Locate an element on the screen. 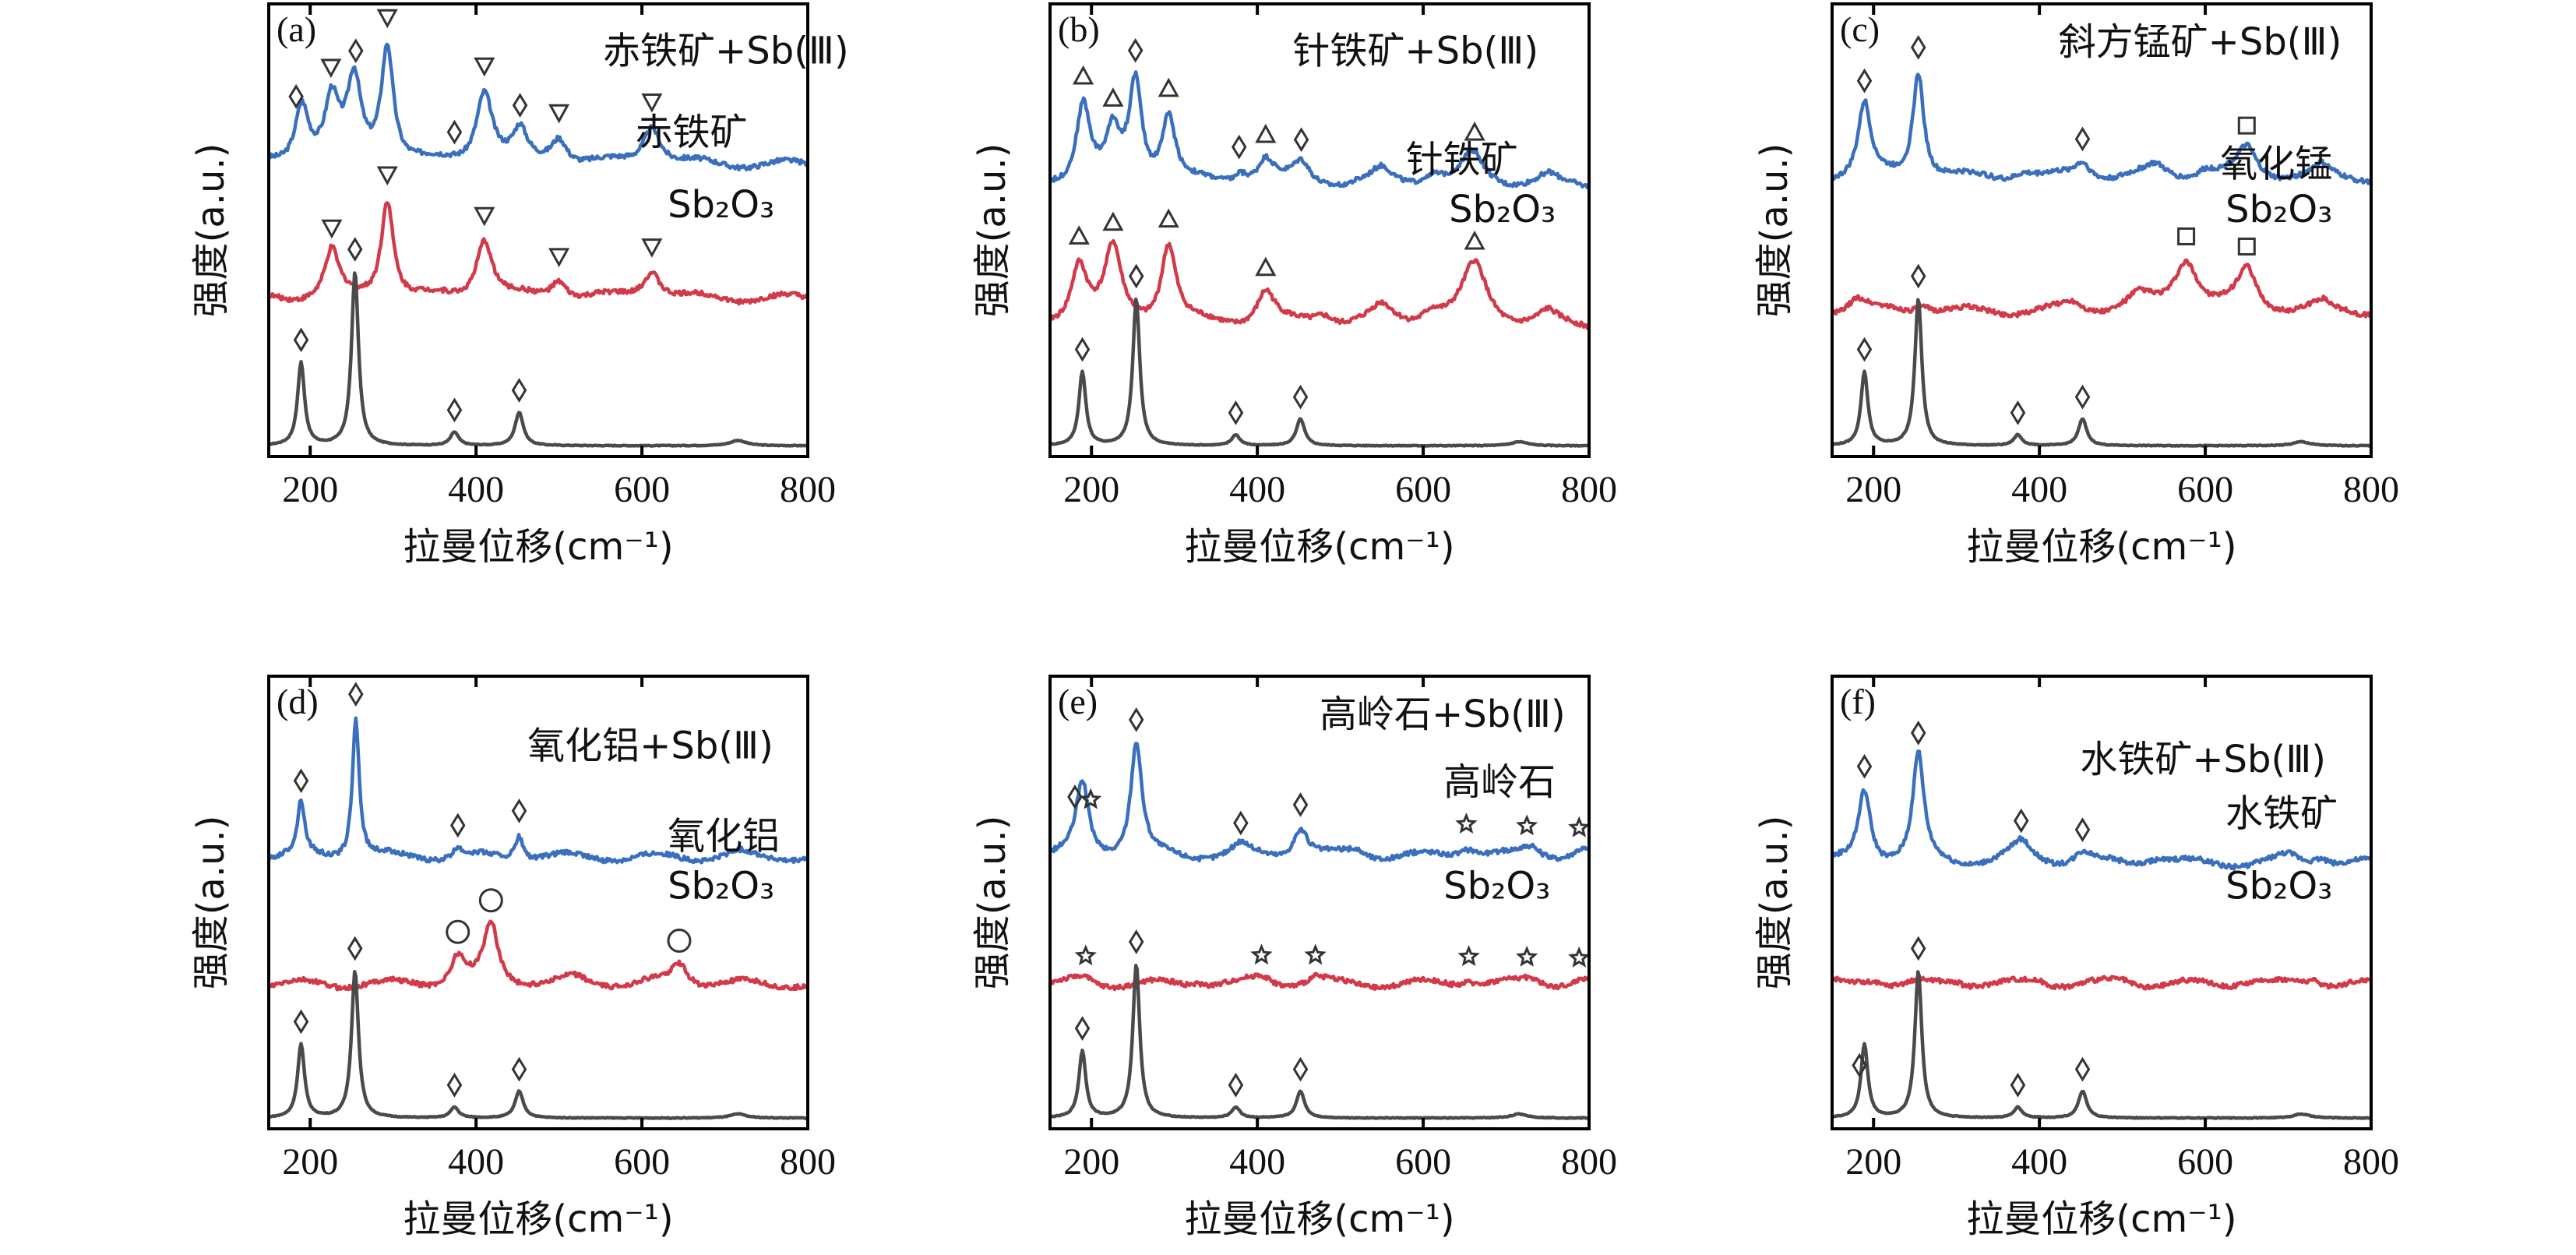 Image resolution: width=2576 pixels, height=1255 pixels. series-label-c-0: 斜方锰矿+Sb(Ⅲ) is located at coordinates (2201, 42).